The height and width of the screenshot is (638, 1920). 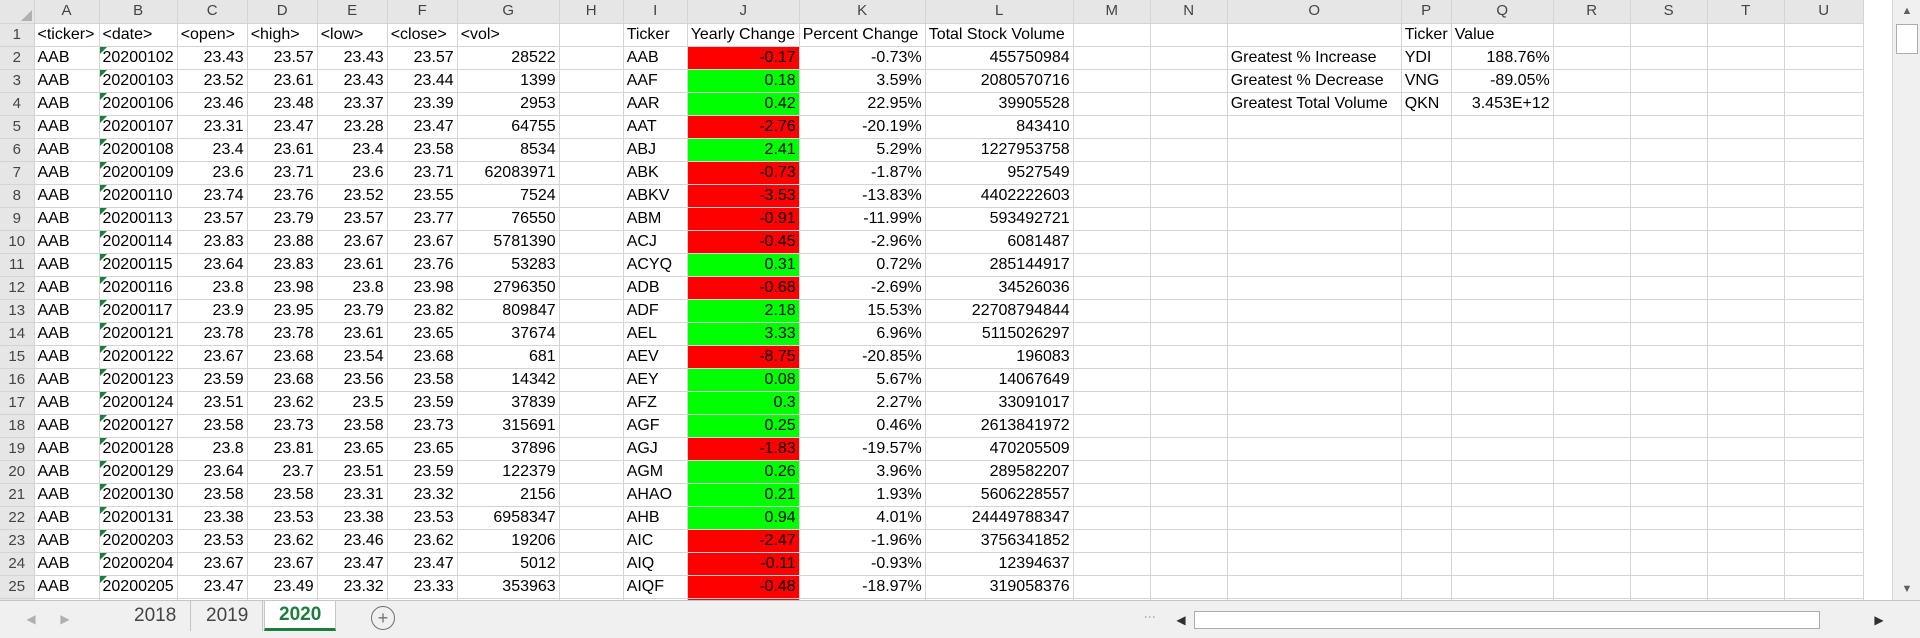 What do you see at coordinates (1426, 242) in the screenshot?
I see `cell-p10` at bounding box center [1426, 242].